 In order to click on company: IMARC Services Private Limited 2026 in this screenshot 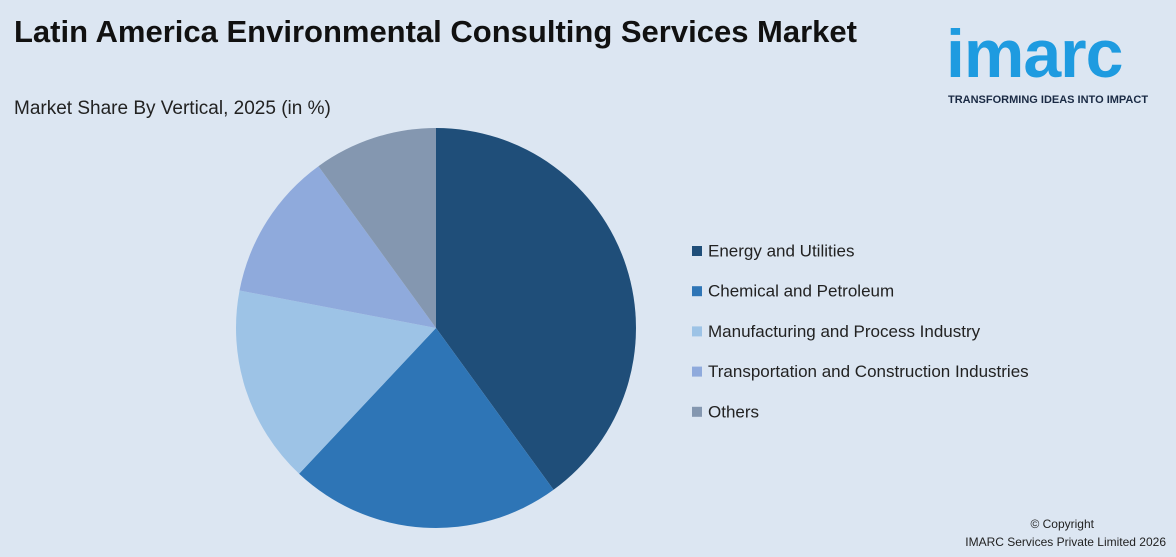, I will do `click(1065, 542)`.